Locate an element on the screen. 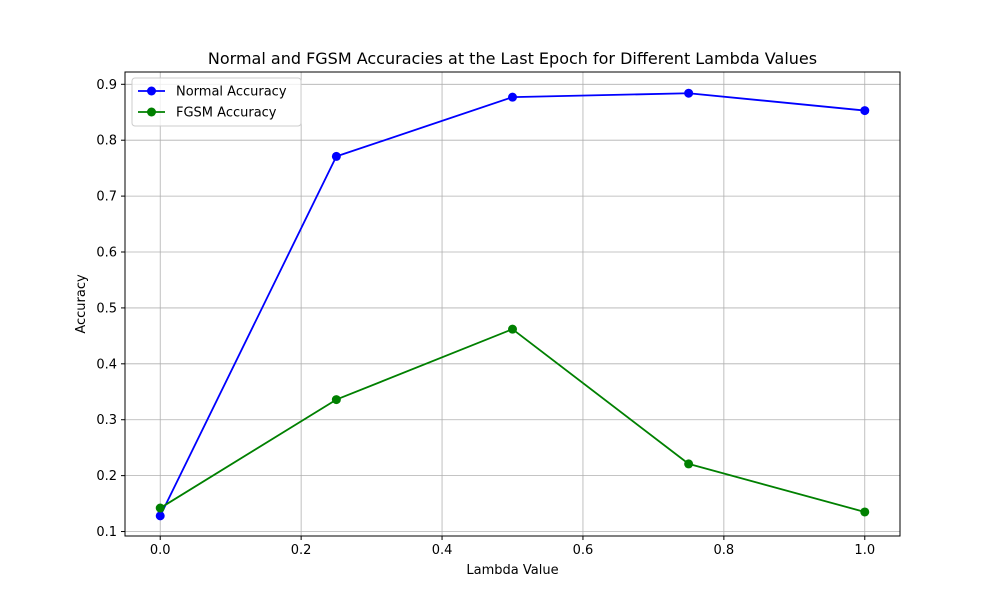 The height and width of the screenshot is (604, 1000). legend-swatch-fgsm-marker is located at coordinates (151, 112).